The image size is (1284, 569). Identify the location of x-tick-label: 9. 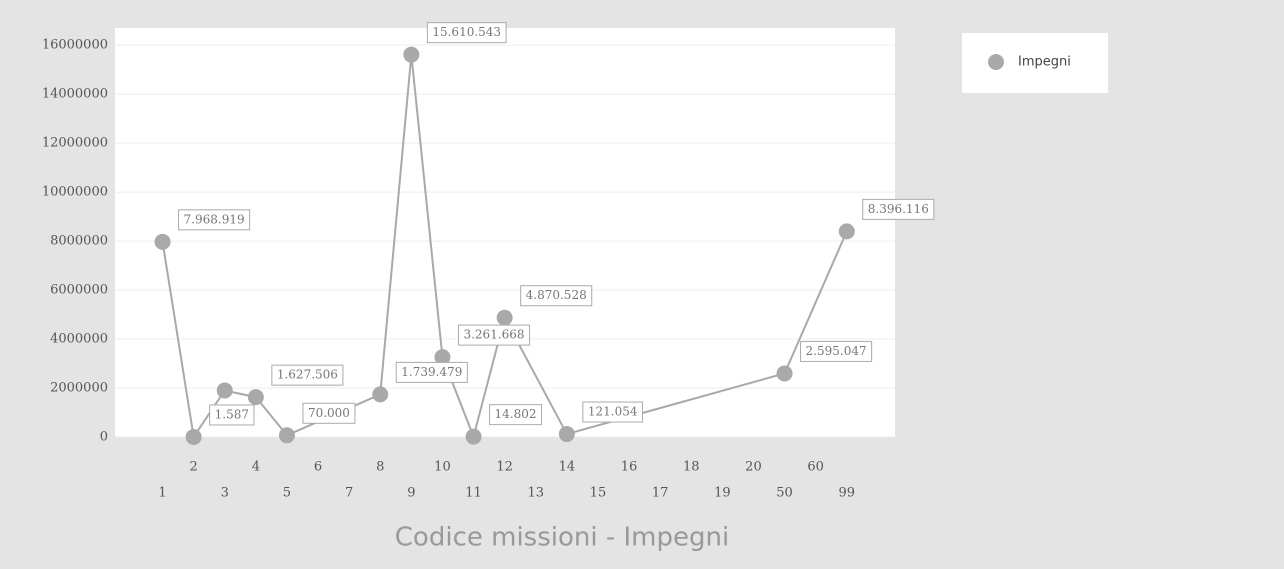
(411, 493).